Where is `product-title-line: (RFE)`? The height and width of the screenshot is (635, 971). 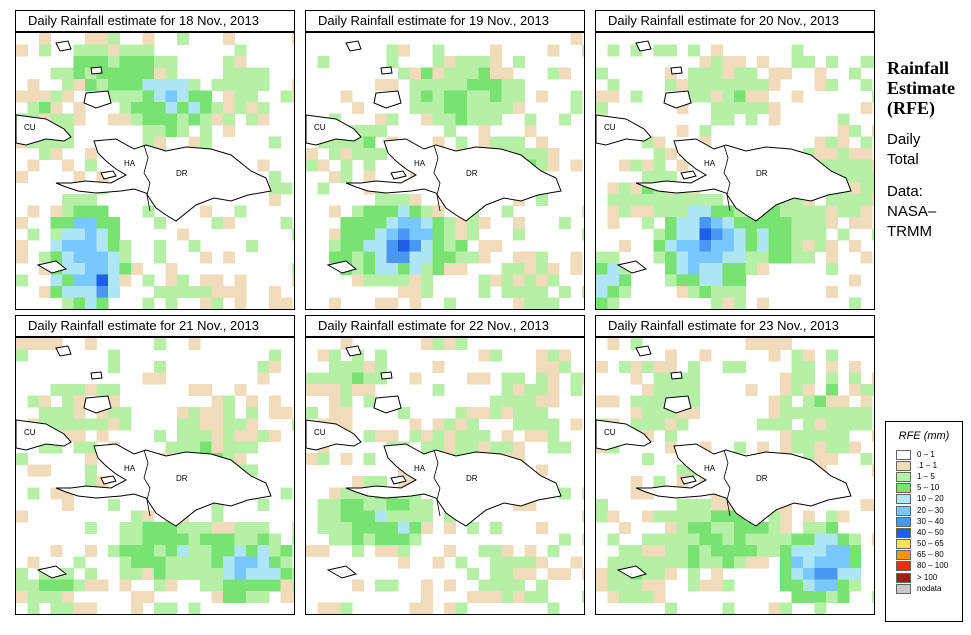
product-title-line: (RFE) is located at coordinates (911, 108).